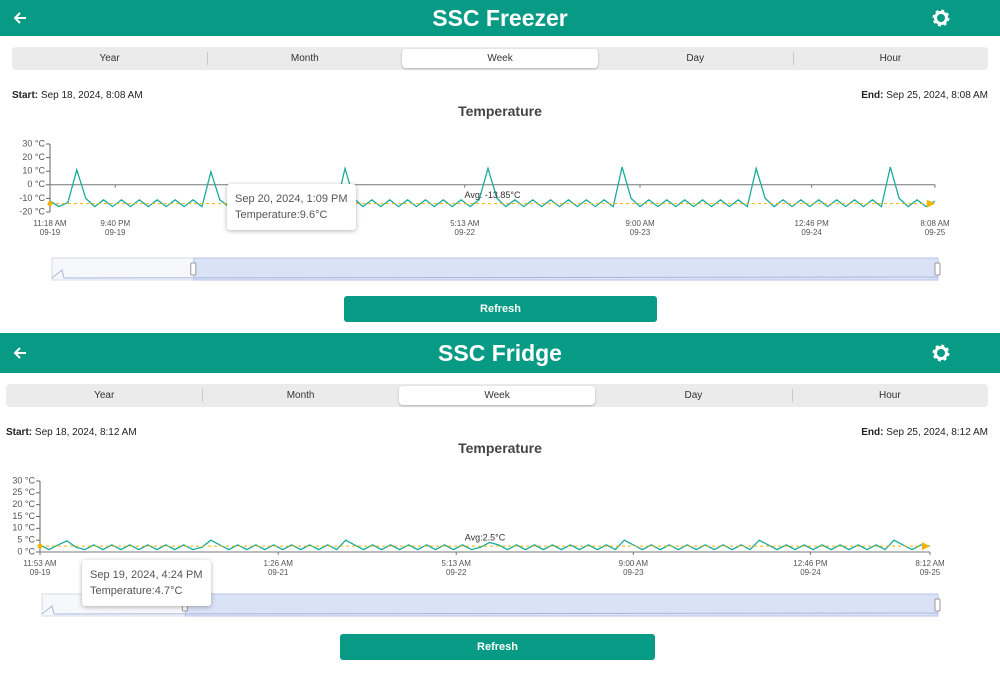  What do you see at coordinates (937, 432) in the screenshot?
I see `range-end-value: Sep 25, 2024, 8:12 AM` at bounding box center [937, 432].